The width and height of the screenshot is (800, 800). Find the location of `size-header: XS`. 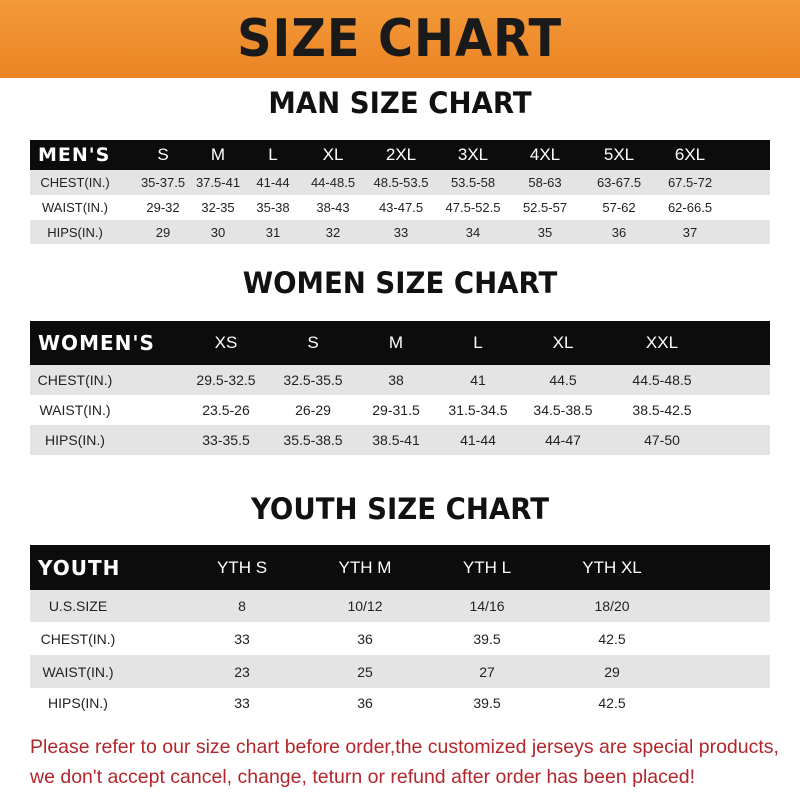

size-header: XS is located at coordinates (226, 342).